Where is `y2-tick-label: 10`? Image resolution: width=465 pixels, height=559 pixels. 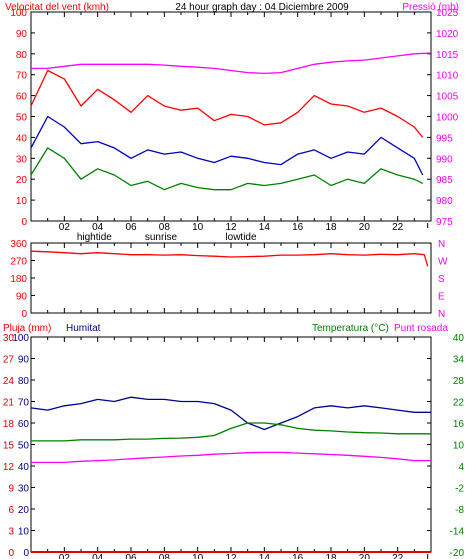
y2-tick-label: 10 is located at coordinates (24, 532).